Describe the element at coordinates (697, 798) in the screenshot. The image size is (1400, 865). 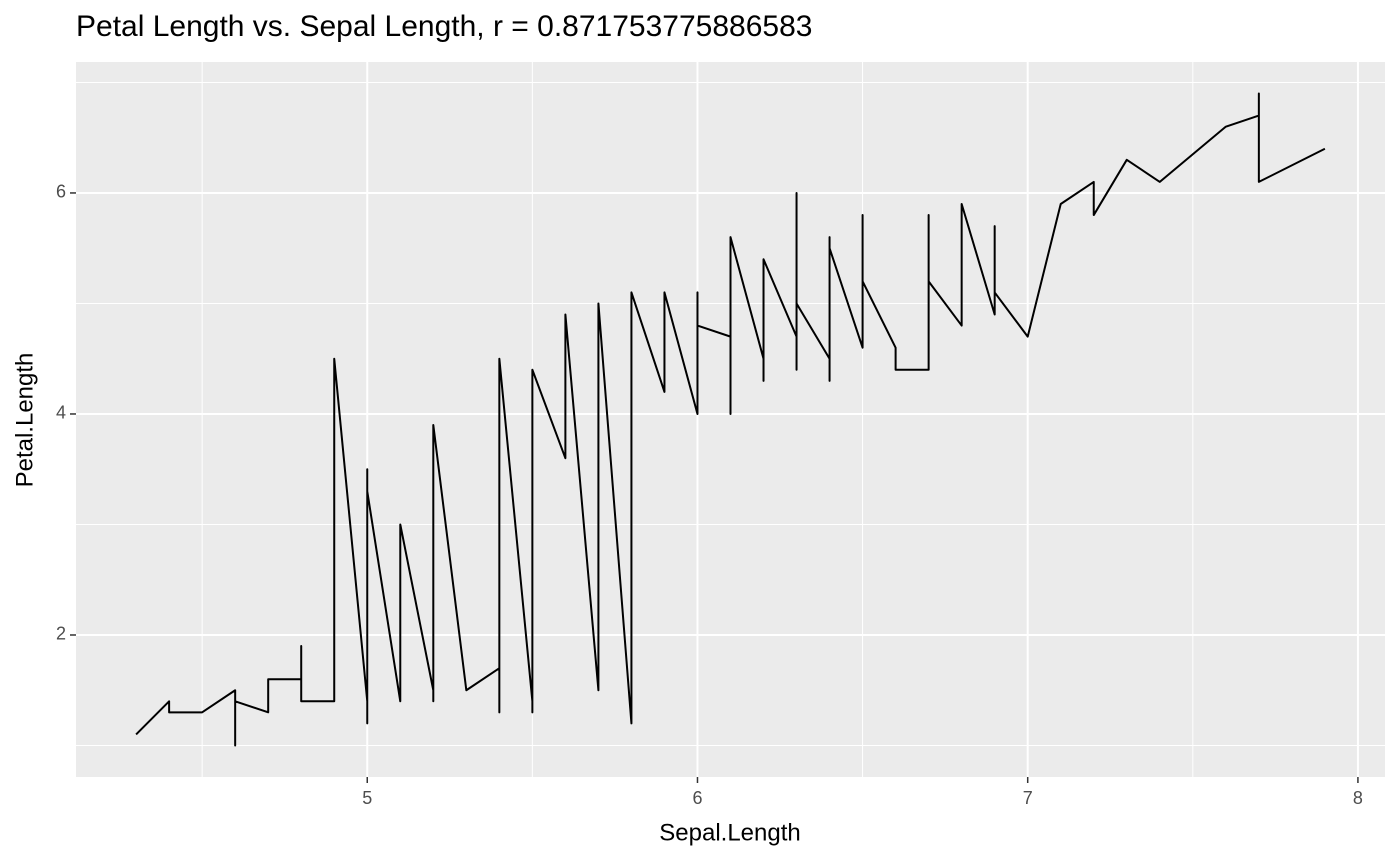
I see `x-tick-label: 6` at that location.